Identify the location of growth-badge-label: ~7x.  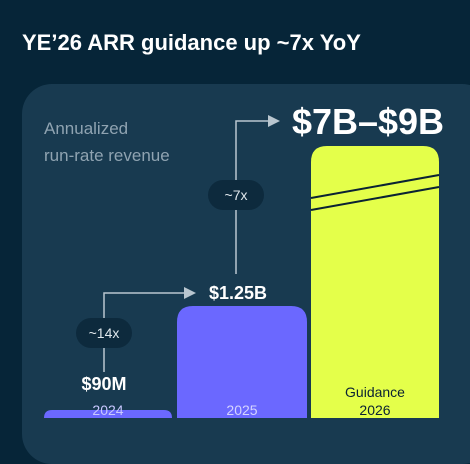
(236, 195).